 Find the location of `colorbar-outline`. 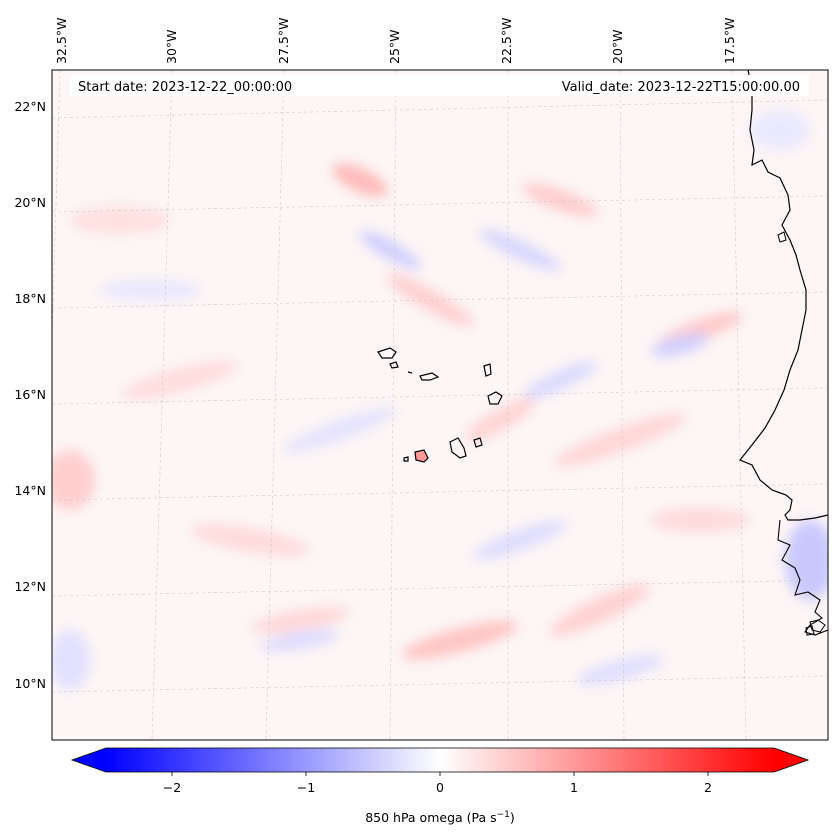

colorbar-outline is located at coordinates (440, 760).